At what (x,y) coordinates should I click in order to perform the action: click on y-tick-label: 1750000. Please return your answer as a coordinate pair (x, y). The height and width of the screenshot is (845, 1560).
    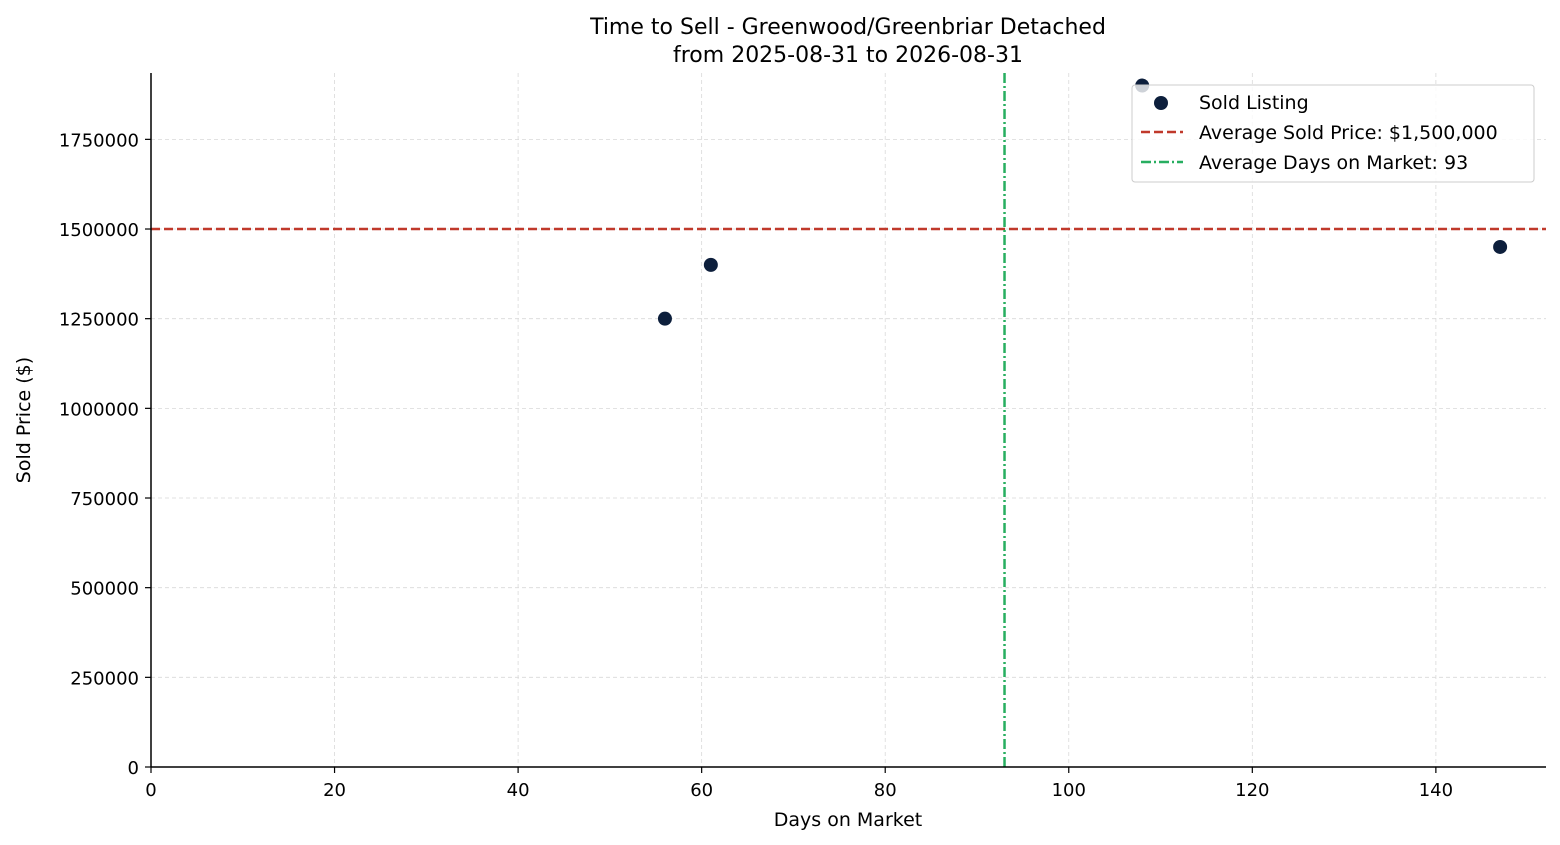
    Looking at the image, I should click on (99, 140).